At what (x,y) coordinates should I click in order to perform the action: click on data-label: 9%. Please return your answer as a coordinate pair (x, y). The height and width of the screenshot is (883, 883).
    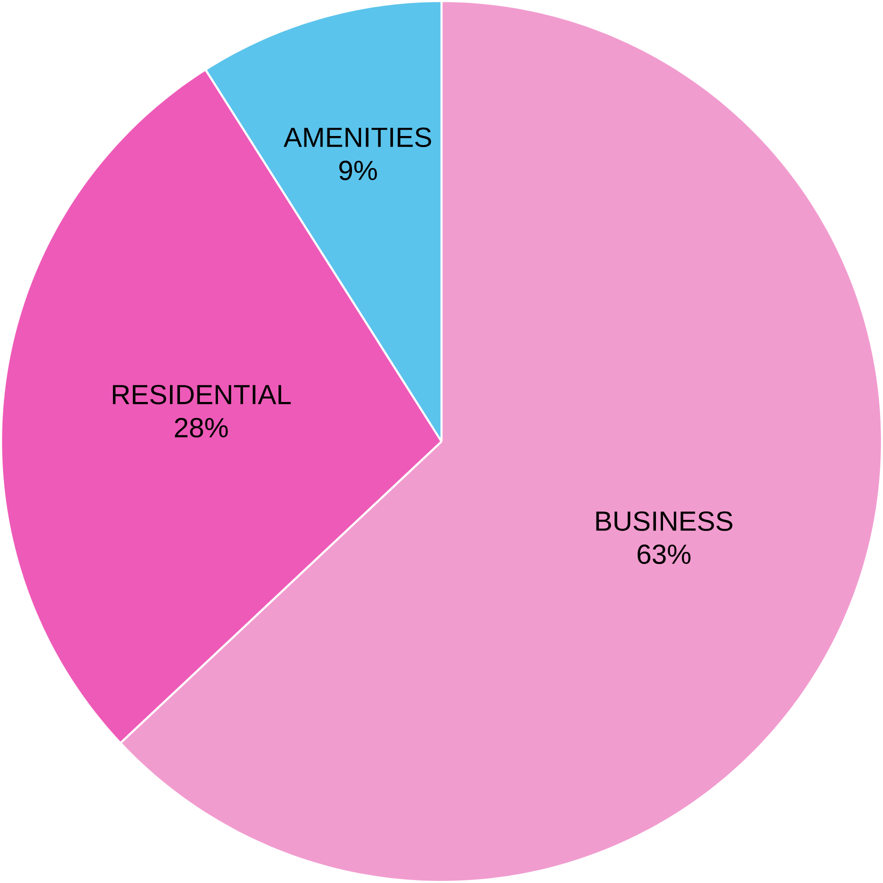
    Looking at the image, I should click on (358, 170).